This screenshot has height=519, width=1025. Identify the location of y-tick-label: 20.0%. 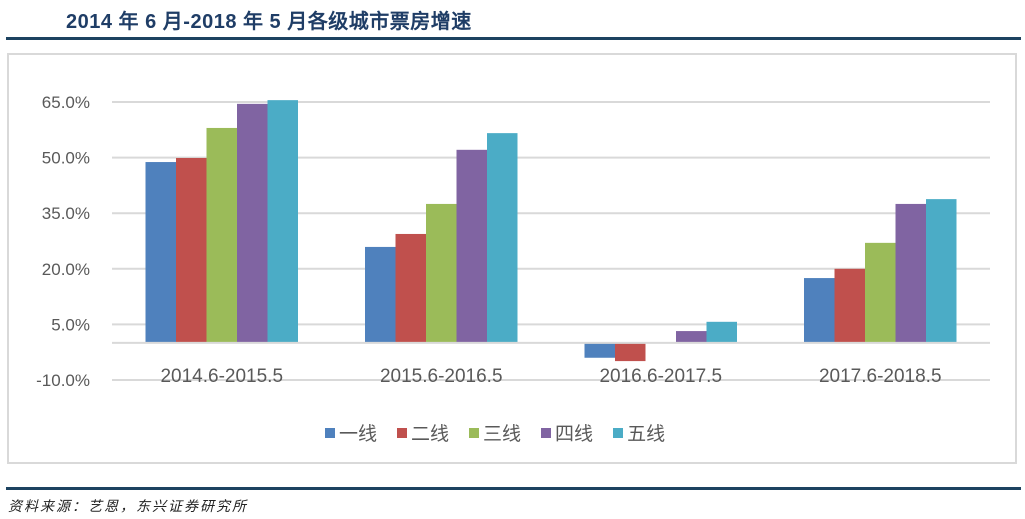
(66, 269).